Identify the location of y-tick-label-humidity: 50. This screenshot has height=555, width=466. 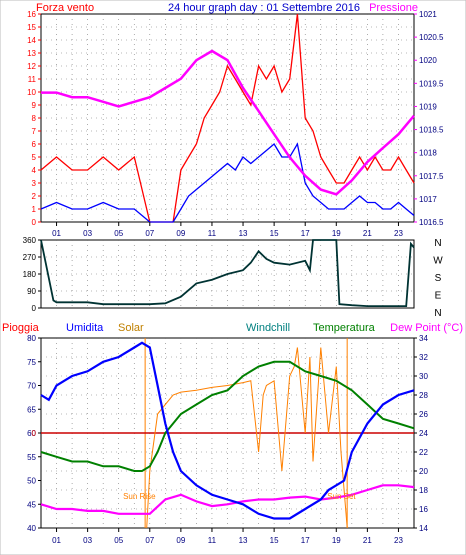
(31, 481).